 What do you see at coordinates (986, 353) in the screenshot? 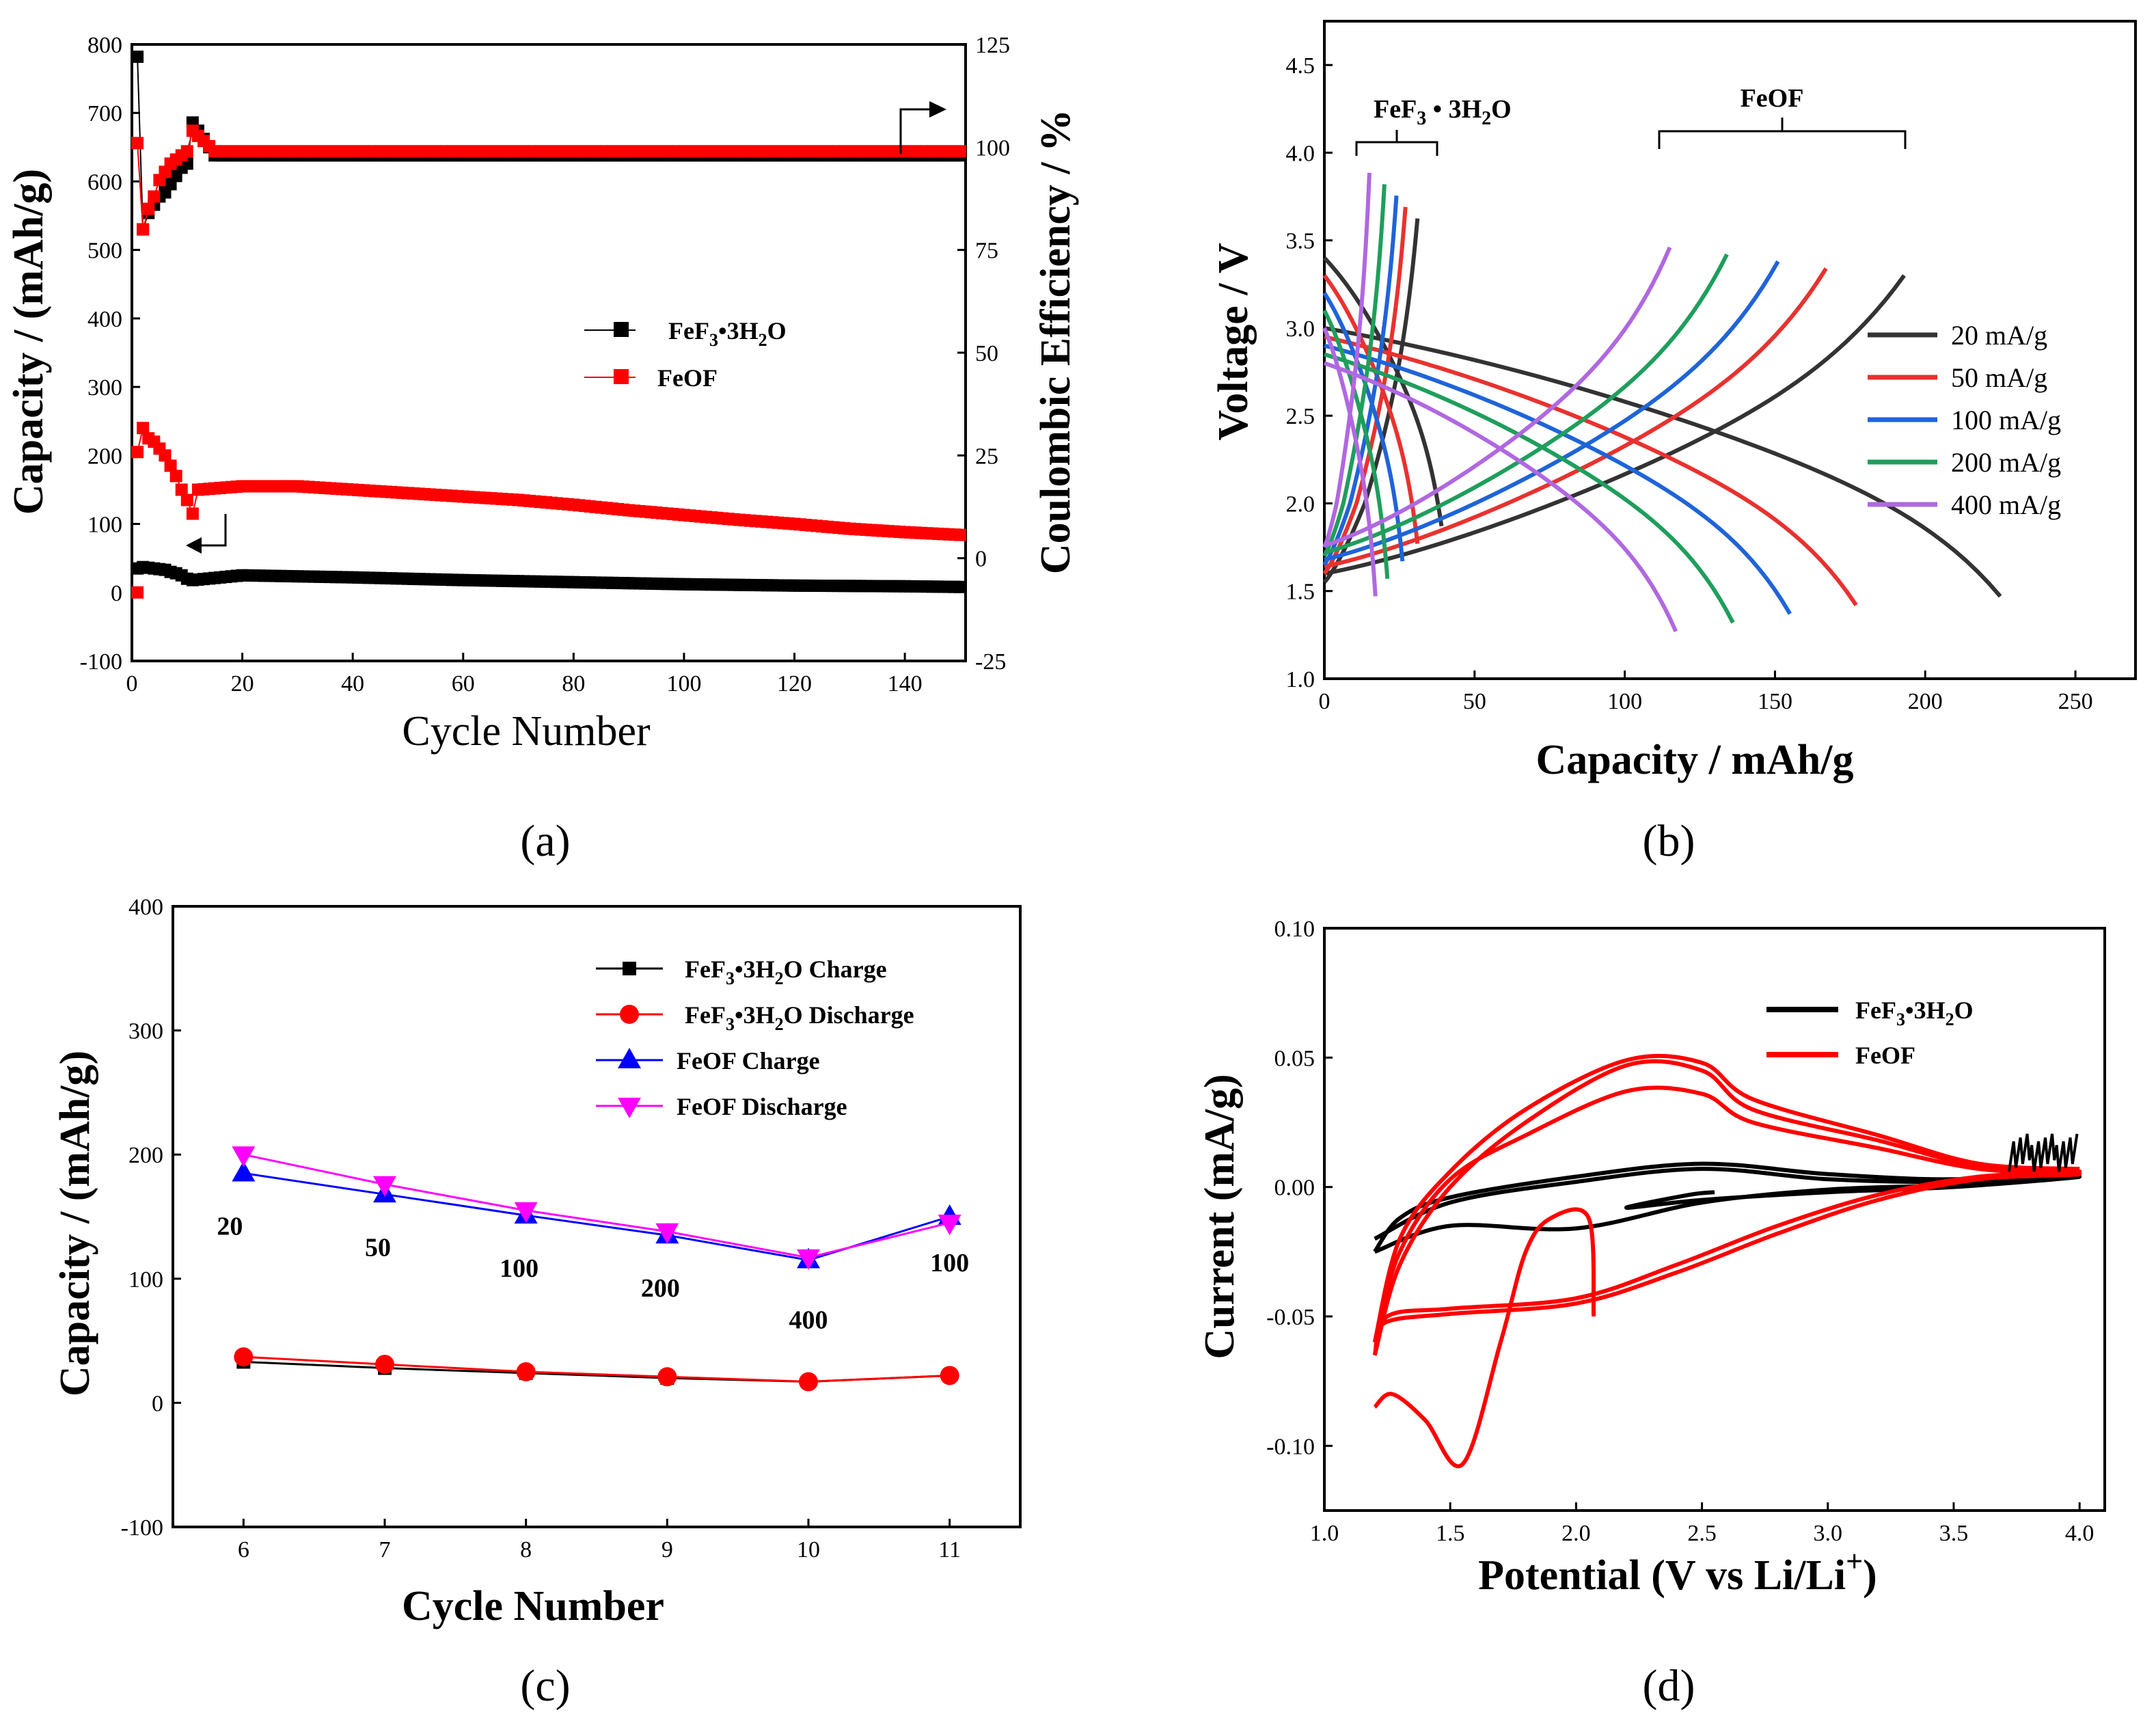
I see `a-yr-tick-label: 50` at bounding box center [986, 353].